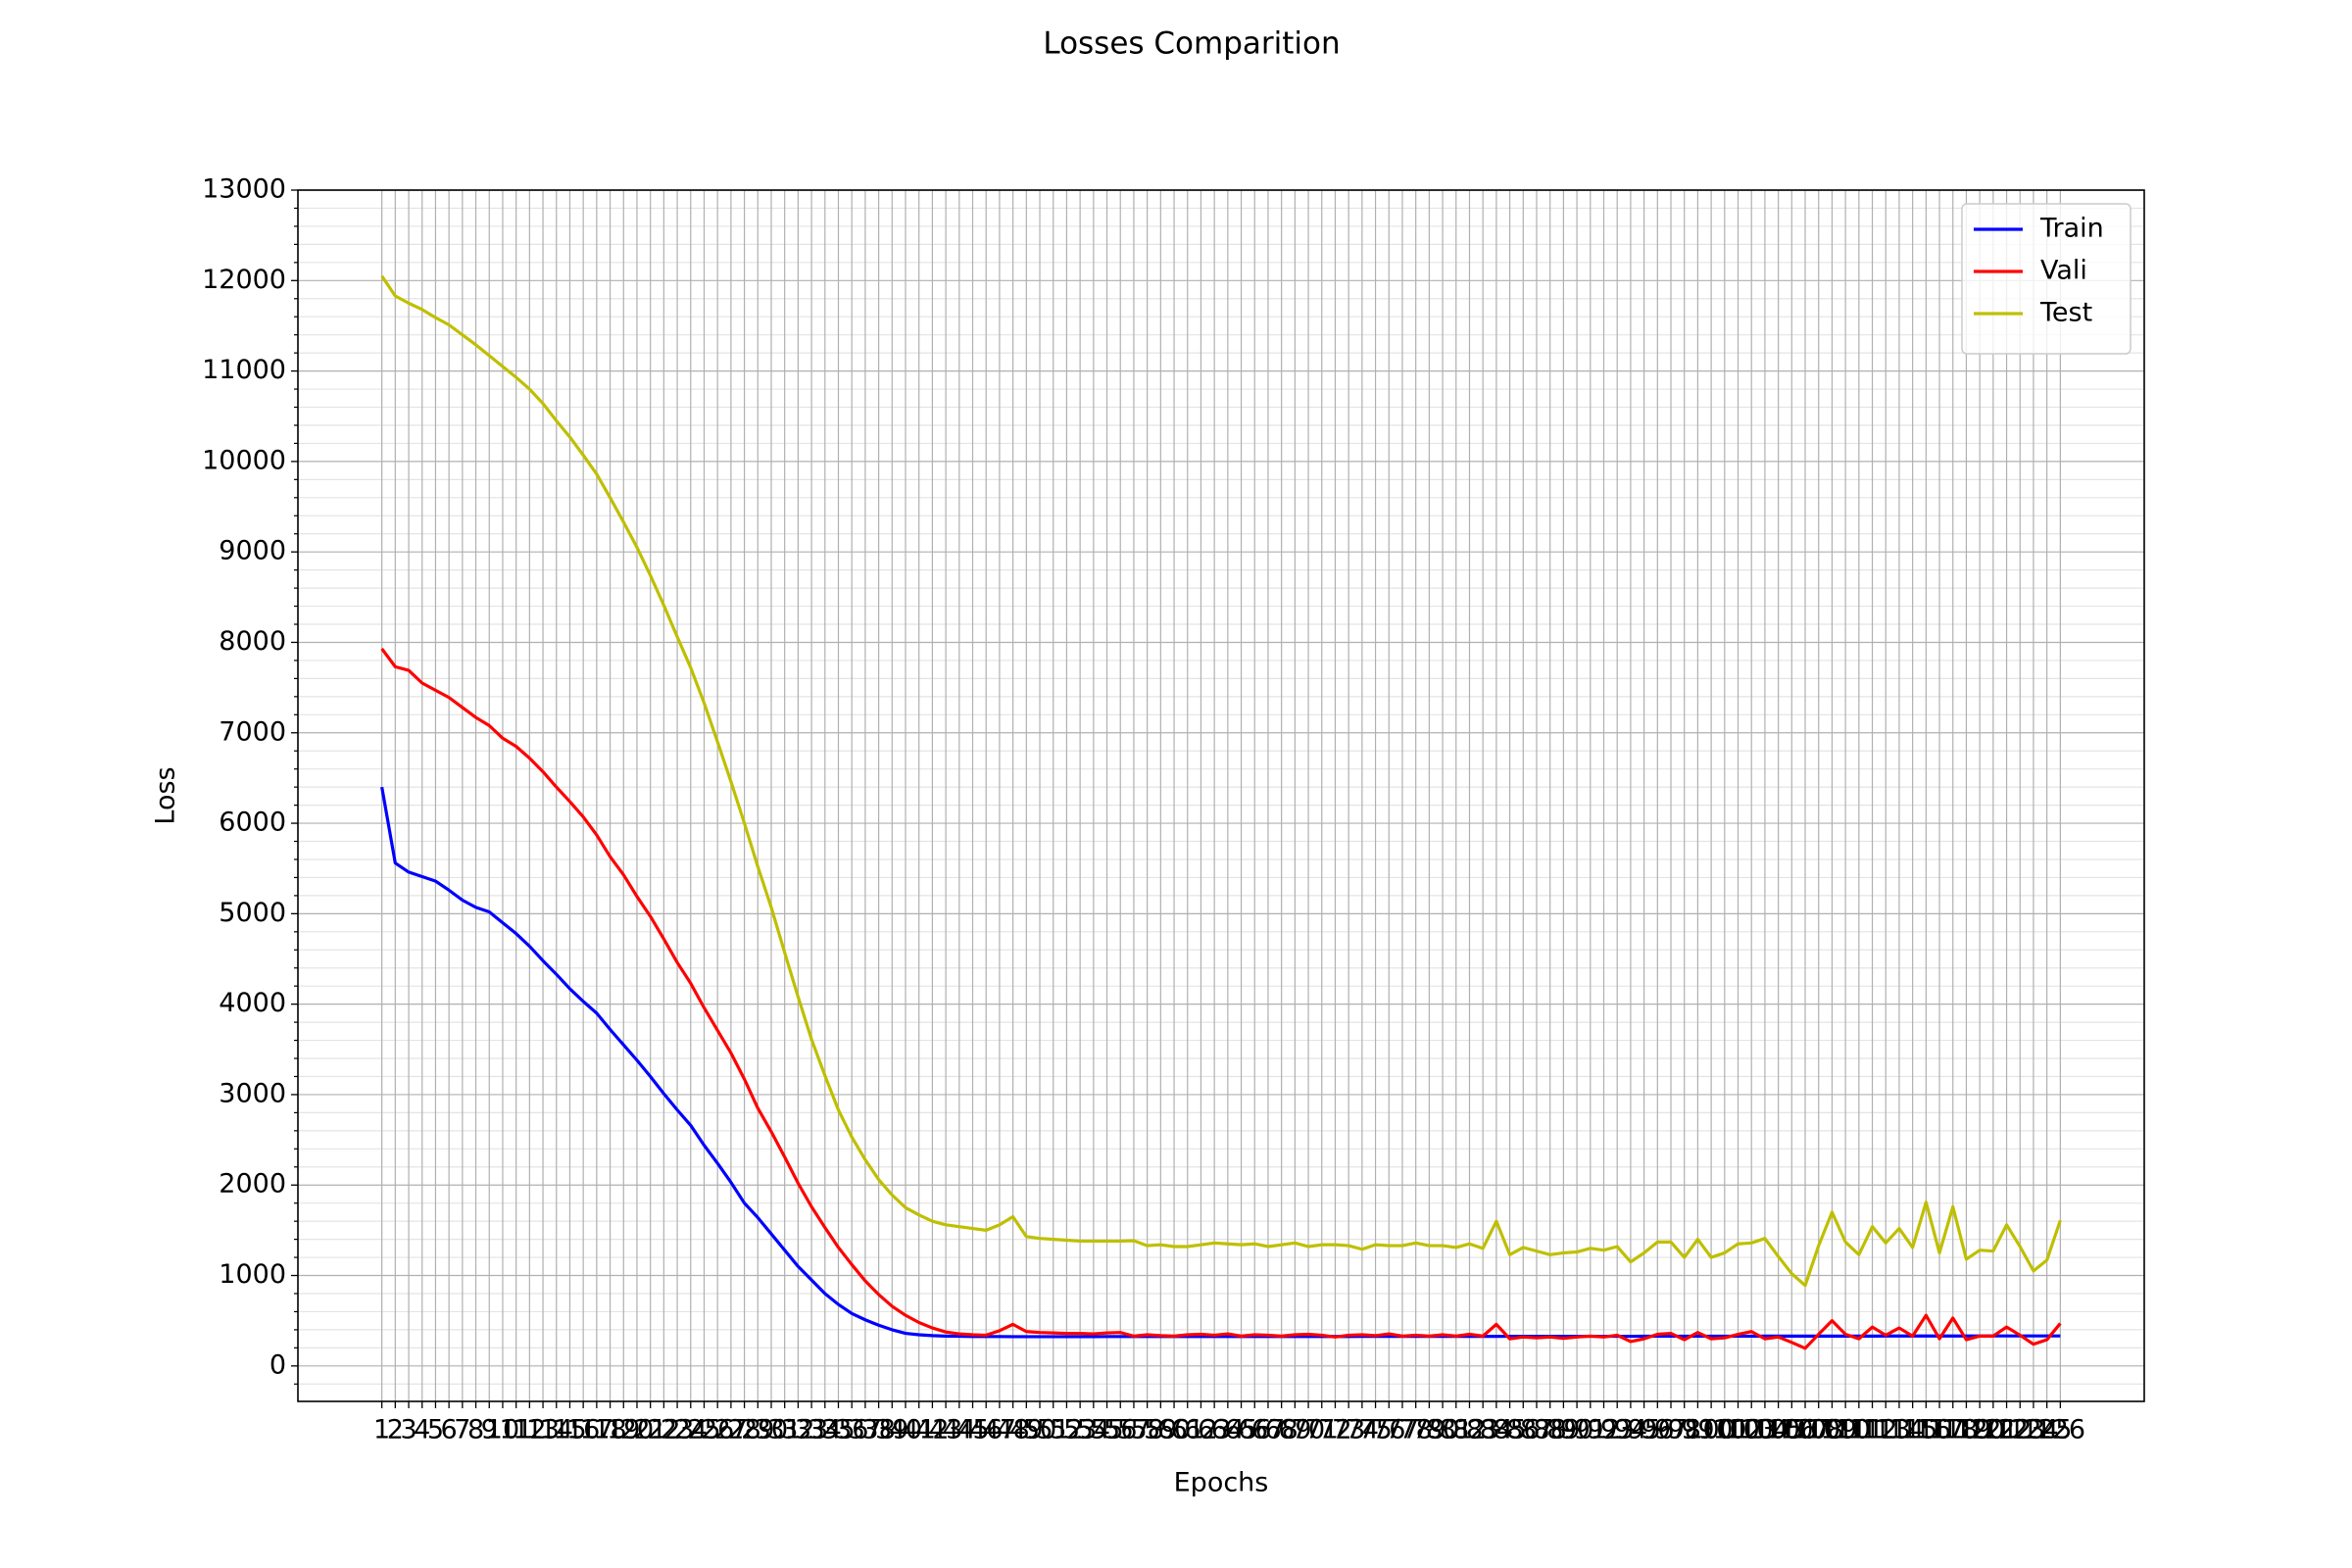  Describe the element at coordinates (1496, 1430) in the screenshot. I see `x-tick-label: 84` at that location.